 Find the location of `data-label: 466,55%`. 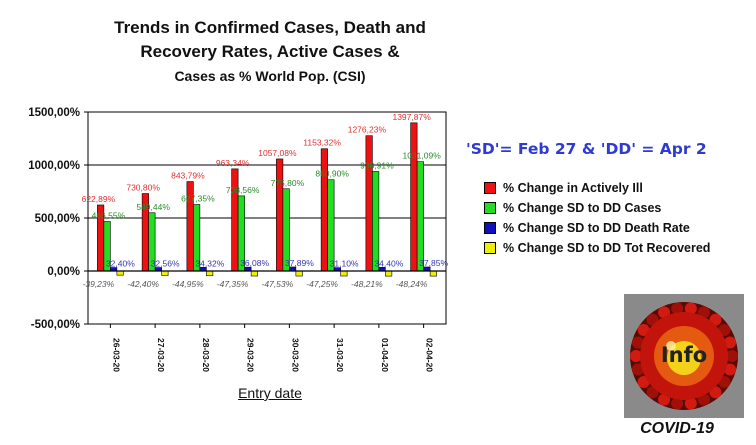

data-label: 466,55% is located at coordinates (109, 216).